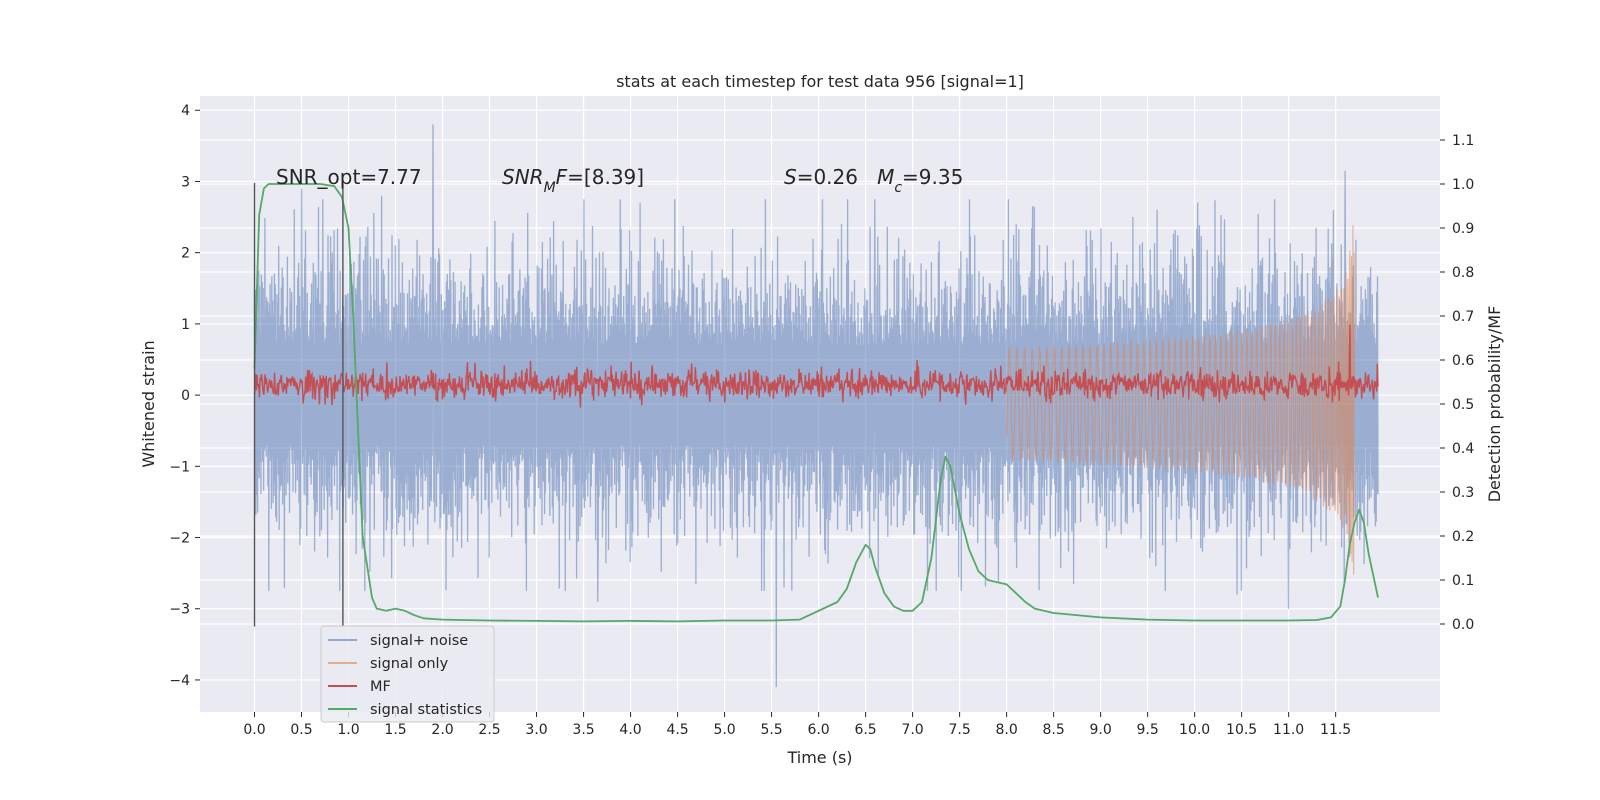 The image size is (1600, 800). What do you see at coordinates (1494, 404) in the screenshot?
I see `y-axis-right-label: Detection probability/MF` at bounding box center [1494, 404].